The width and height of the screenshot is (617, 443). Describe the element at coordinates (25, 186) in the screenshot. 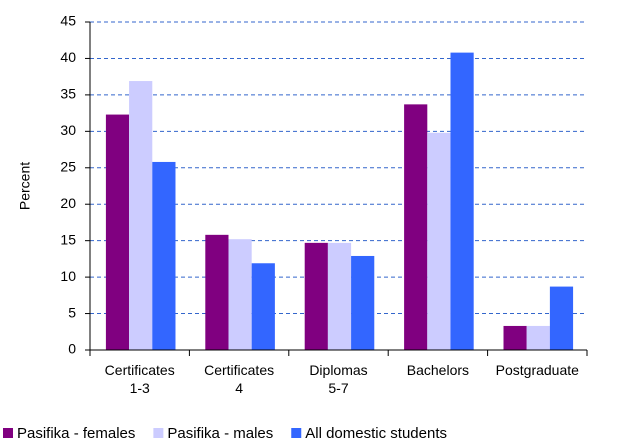

I see `y-axis-label: Percent` at that location.